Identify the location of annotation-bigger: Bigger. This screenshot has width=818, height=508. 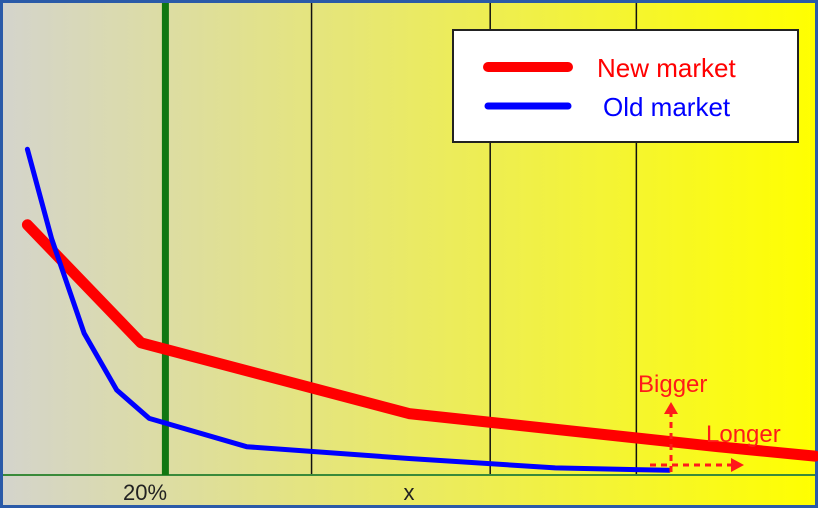
(672, 384).